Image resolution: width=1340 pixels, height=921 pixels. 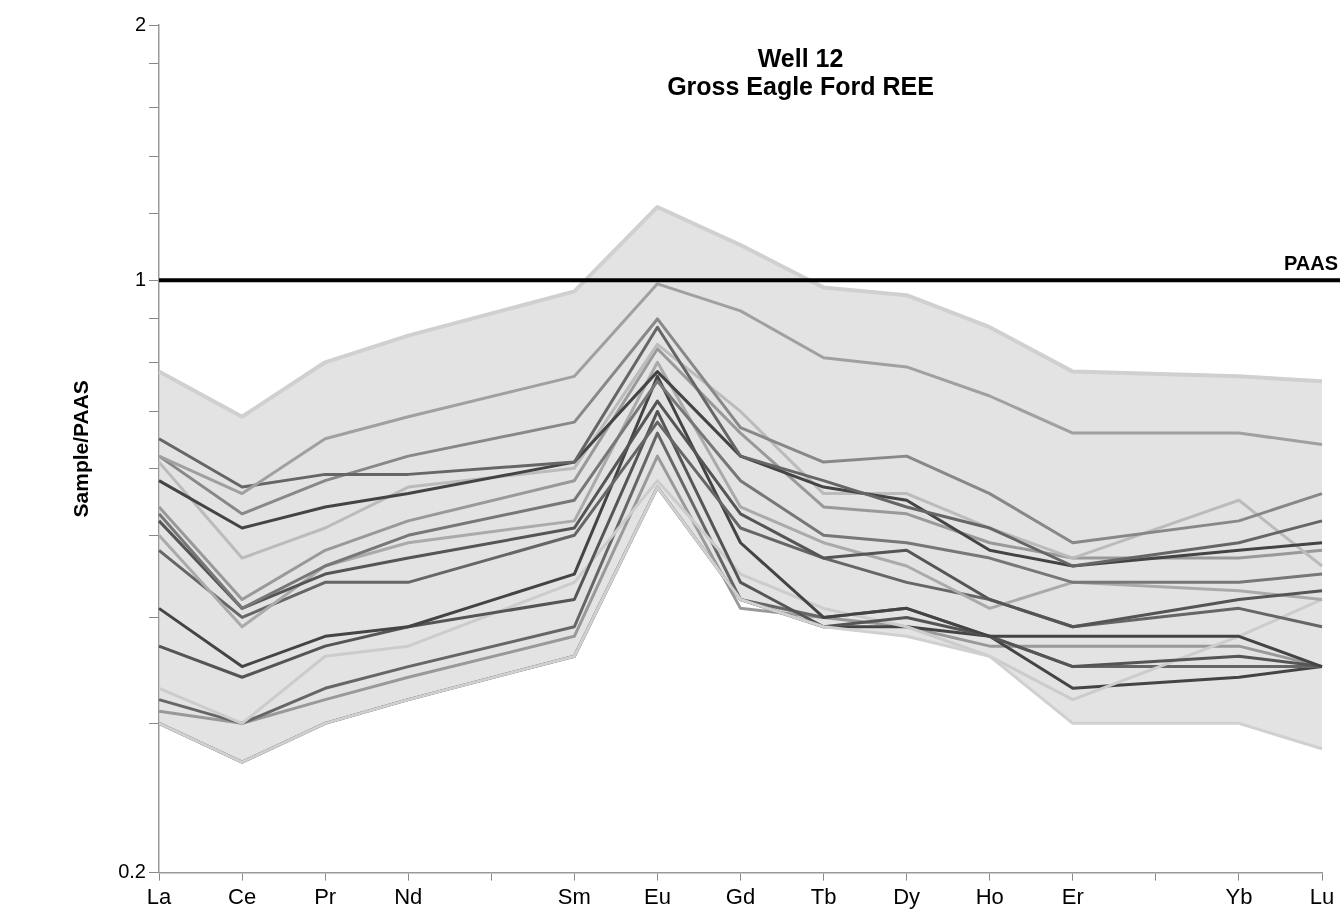 I want to click on text: Well 12, so click(x=800, y=58).